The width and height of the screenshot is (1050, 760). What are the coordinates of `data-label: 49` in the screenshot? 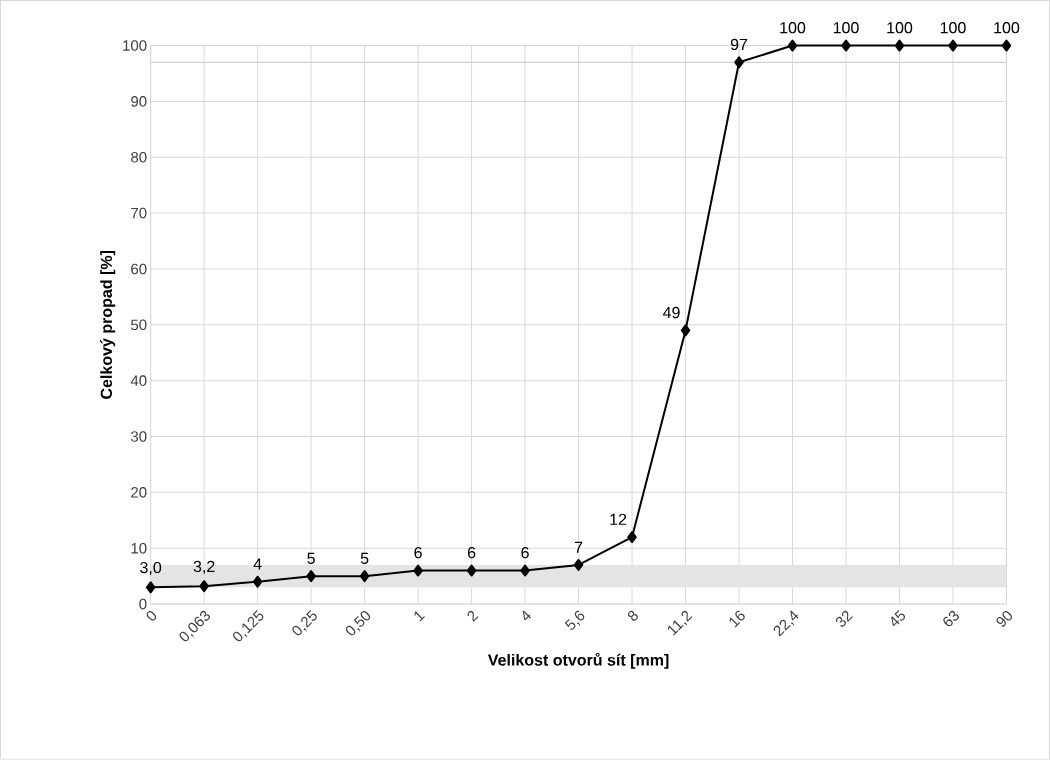 It's located at (671, 312).